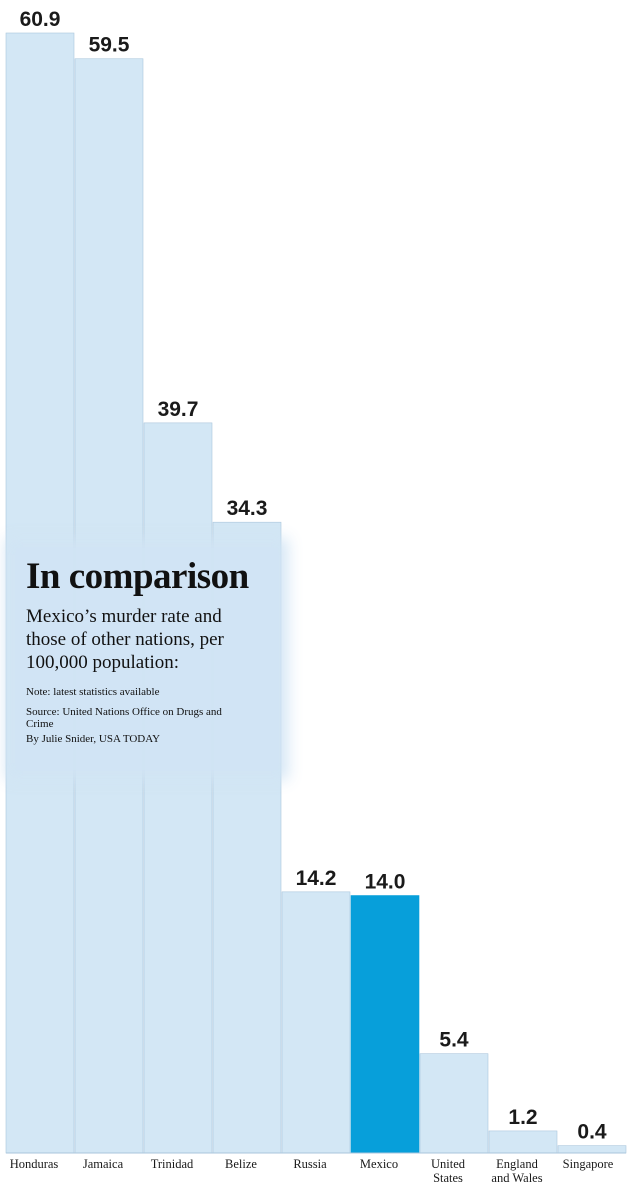 Image resolution: width=643 pixels, height=1195 pixels. What do you see at coordinates (93, 739) in the screenshot?
I see `chart-credit: By Julie Snider, USA TODAY` at bounding box center [93, 739].